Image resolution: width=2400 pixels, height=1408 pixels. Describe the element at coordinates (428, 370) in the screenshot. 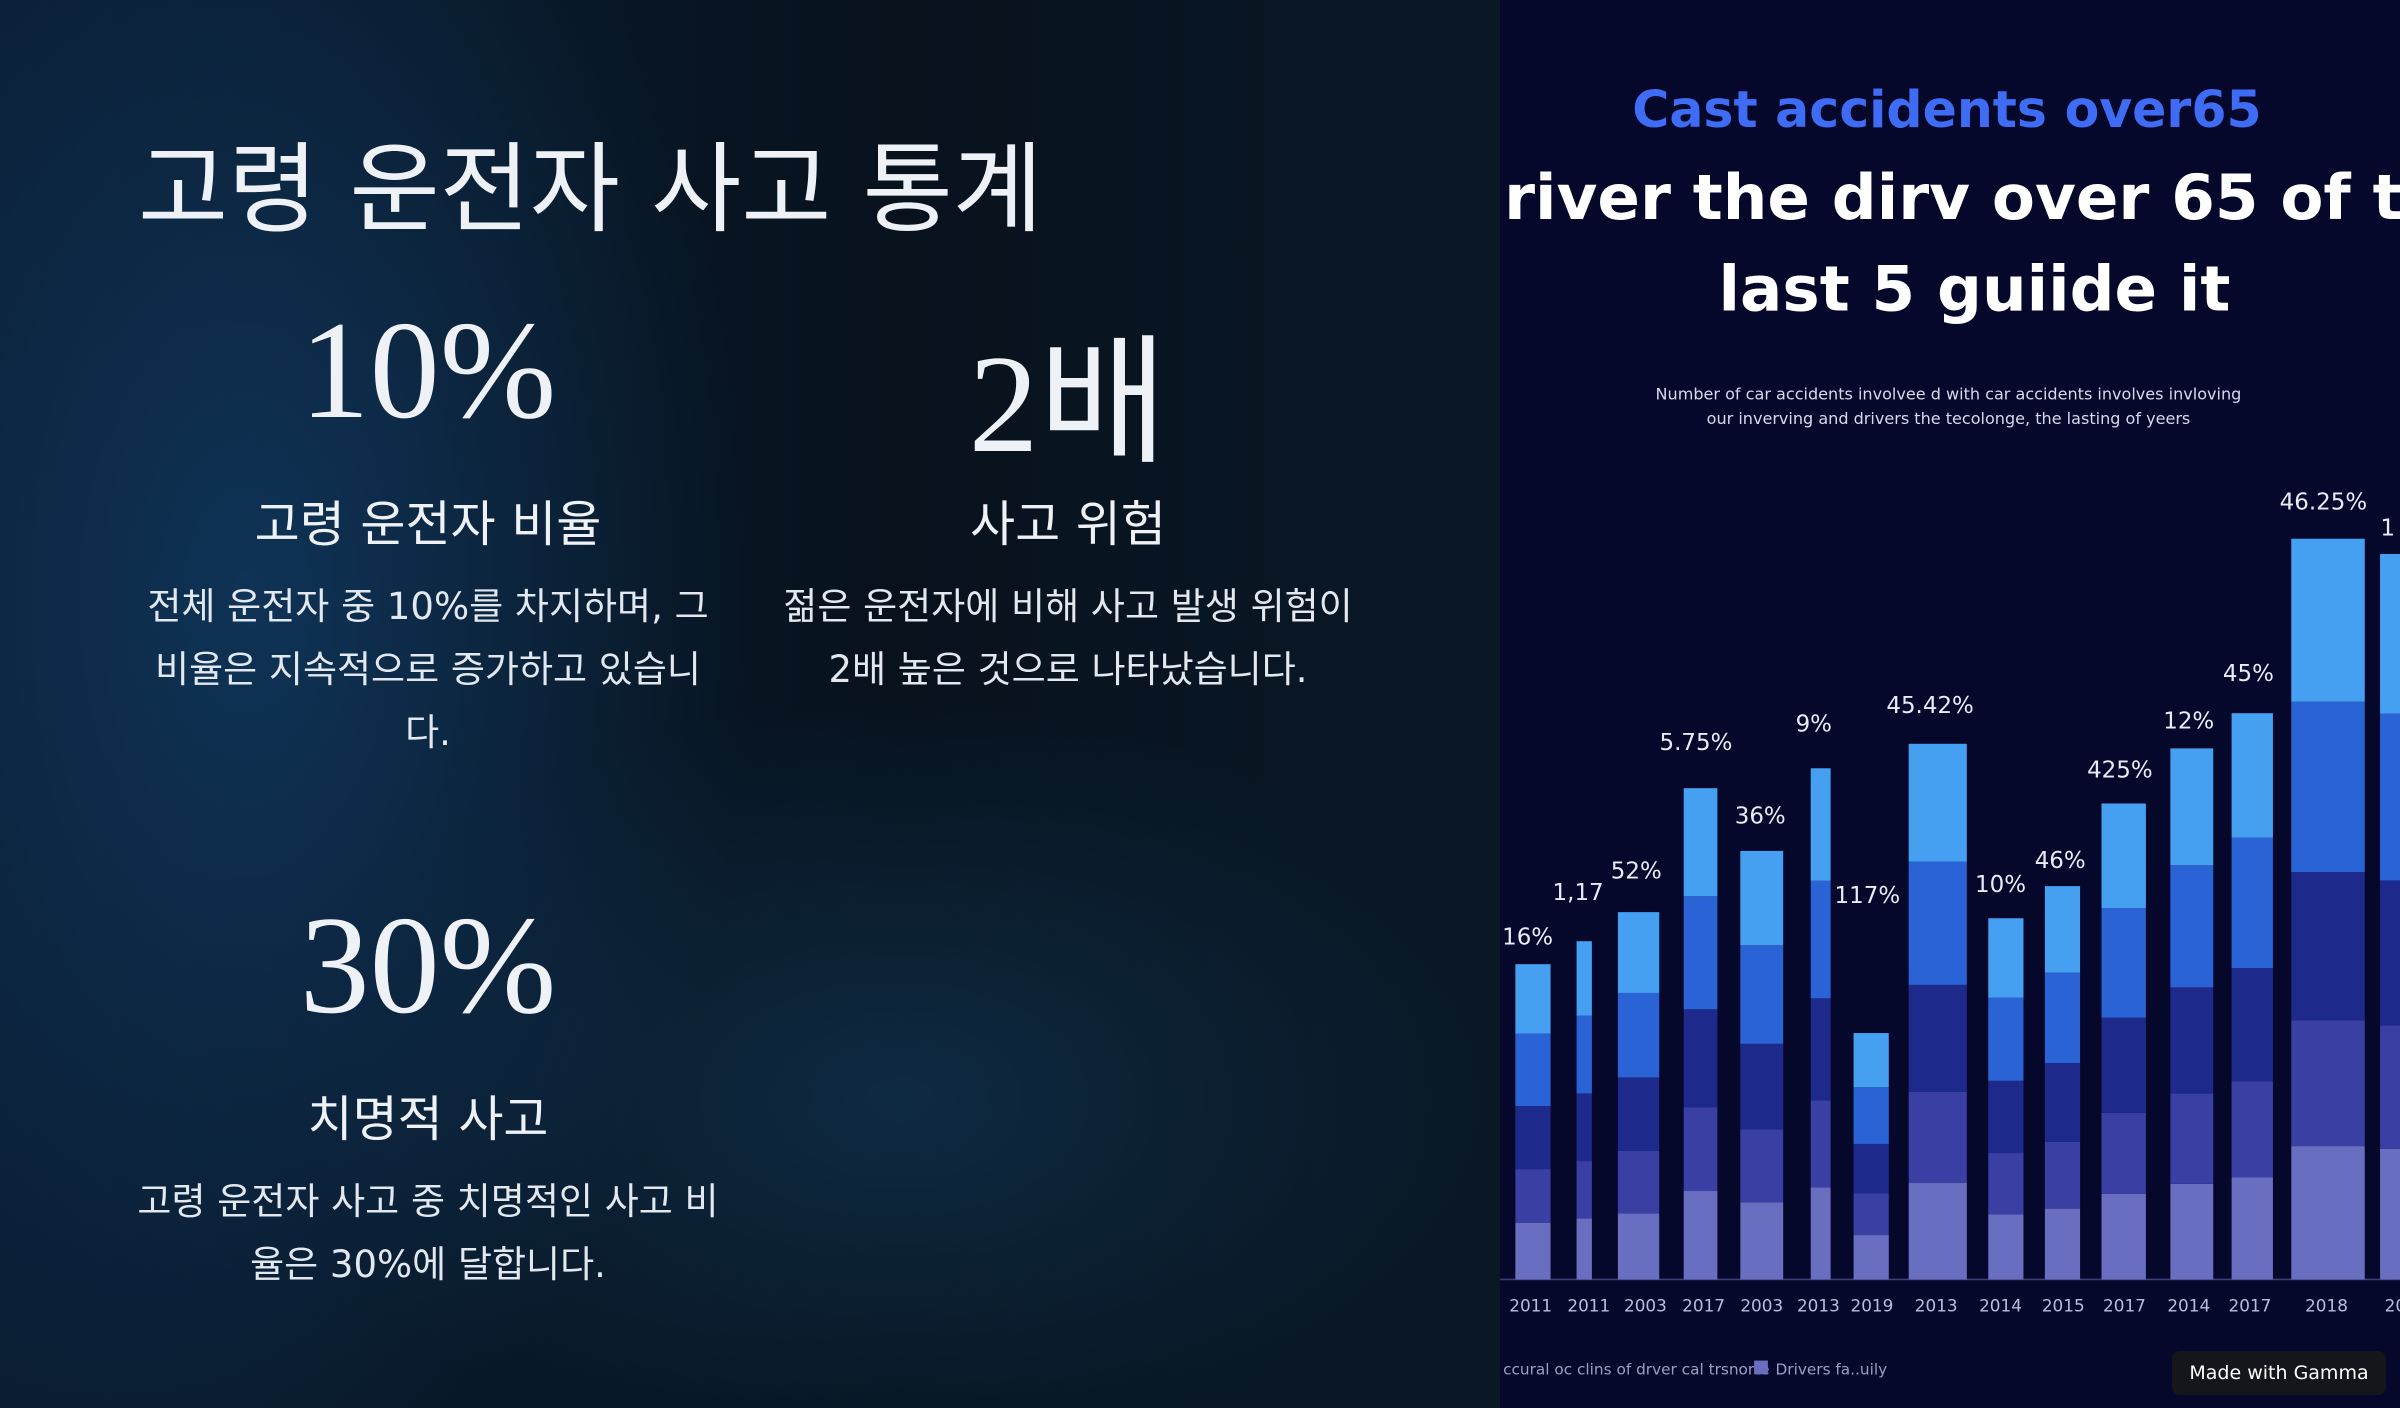

I see `stat-value: 10%` at that location.